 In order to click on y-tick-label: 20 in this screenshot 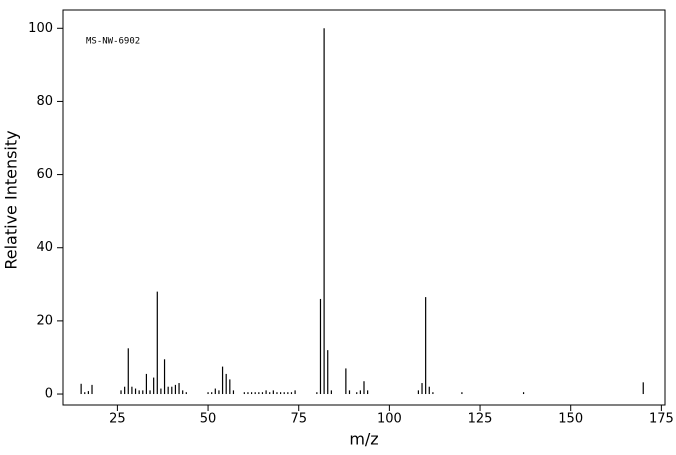, I will do `click(44, 320)`.